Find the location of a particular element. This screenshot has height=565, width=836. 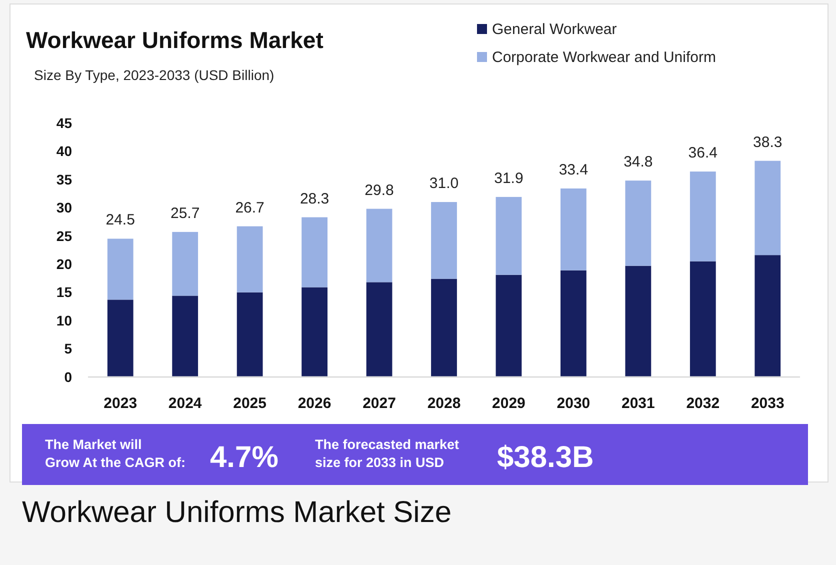

x-tick-label: 2023 is located at coordinates (121, 403).